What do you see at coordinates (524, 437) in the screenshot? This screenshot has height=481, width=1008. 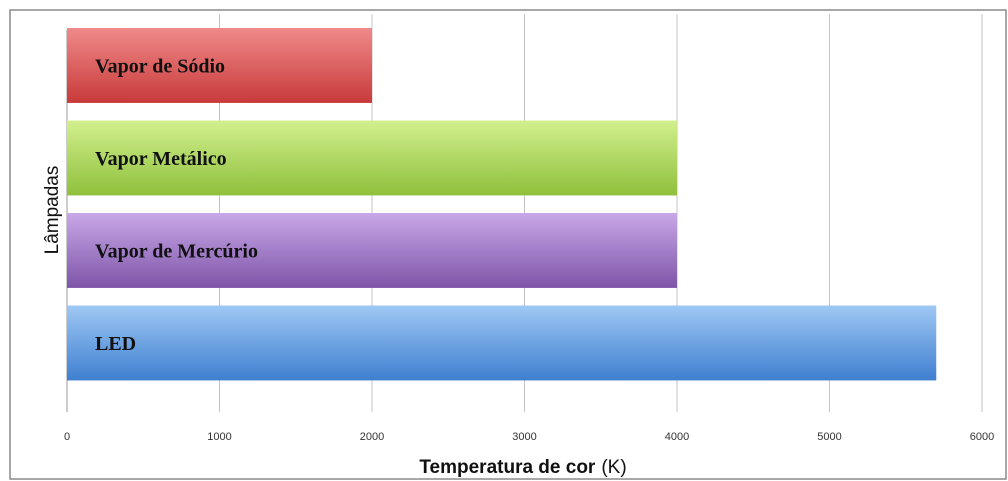 I see `x-tick-label: 3000` at bounding box center [524, 437].